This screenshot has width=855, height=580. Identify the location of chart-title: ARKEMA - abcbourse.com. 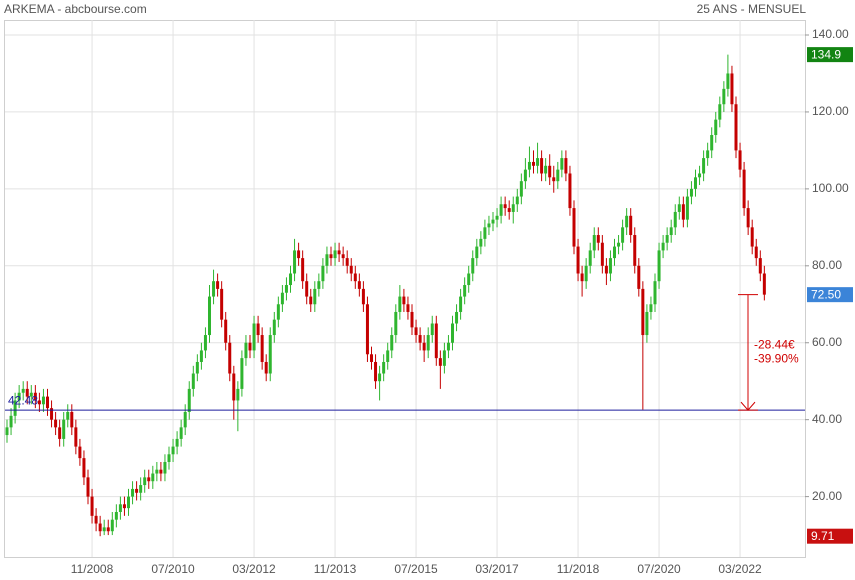
(75, 9).